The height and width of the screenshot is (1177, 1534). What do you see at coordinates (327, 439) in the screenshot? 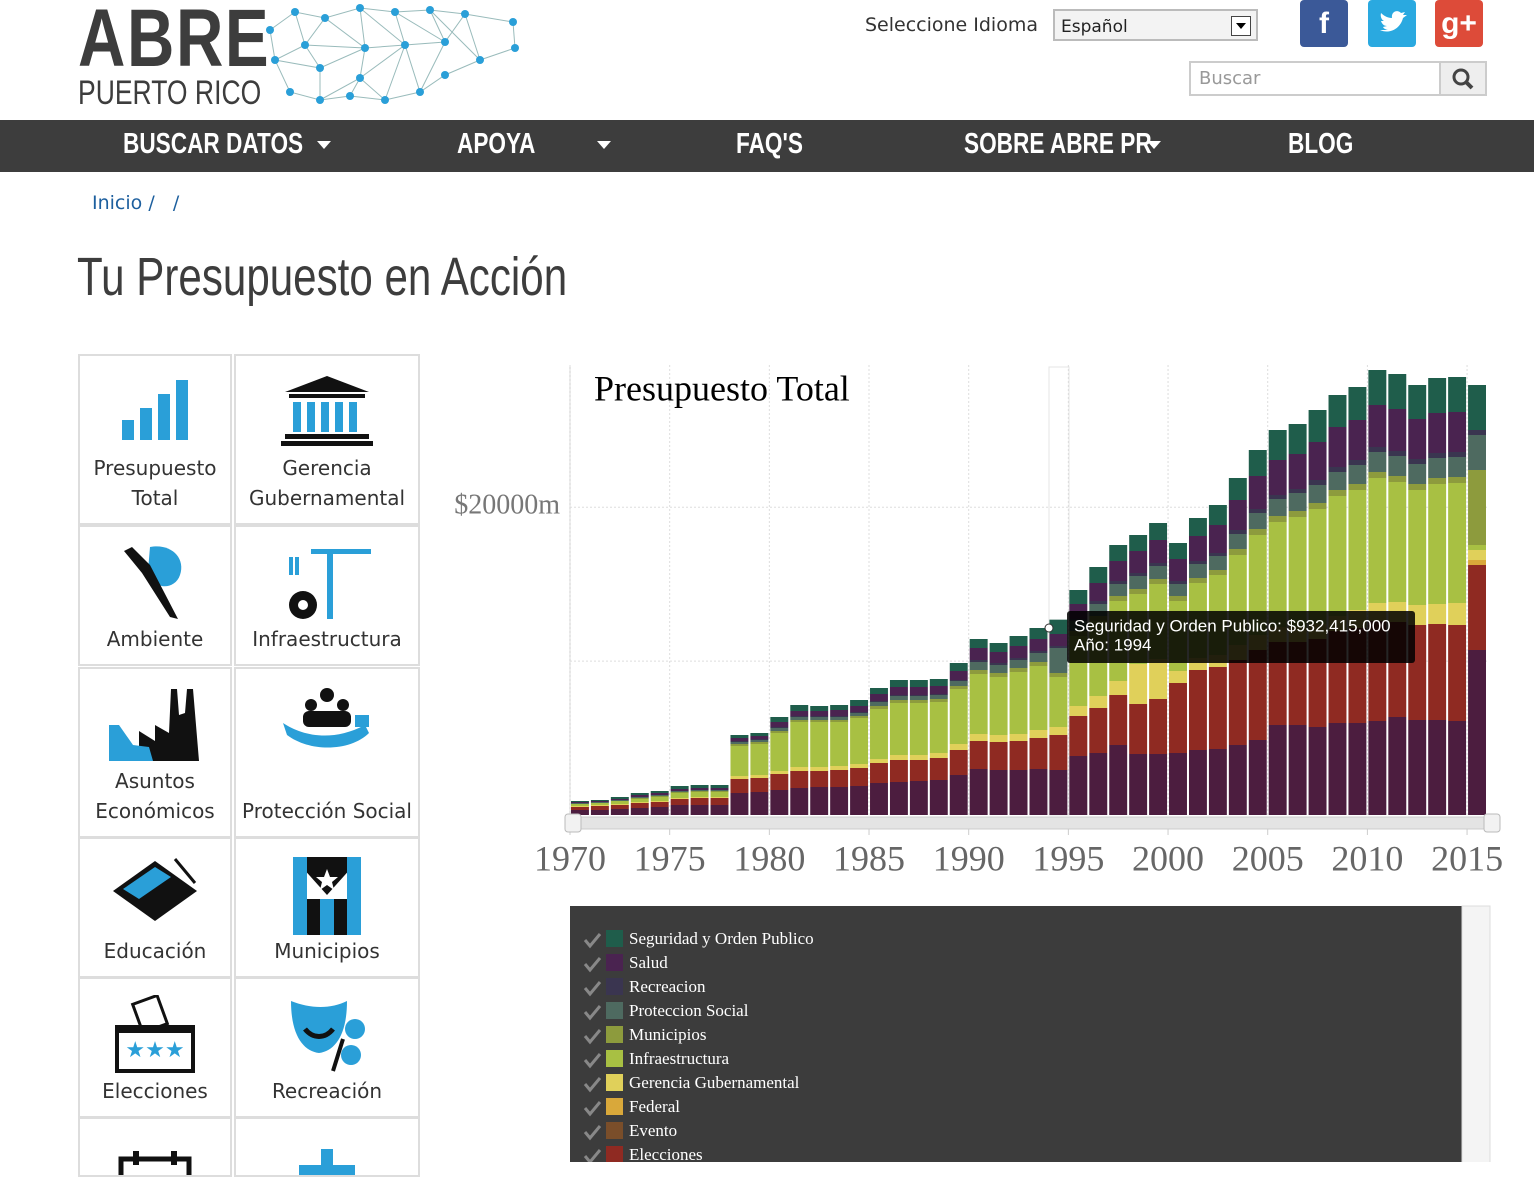
I see `category-tile: Gerencia Gubernamental` at bounding box center [327, 439].